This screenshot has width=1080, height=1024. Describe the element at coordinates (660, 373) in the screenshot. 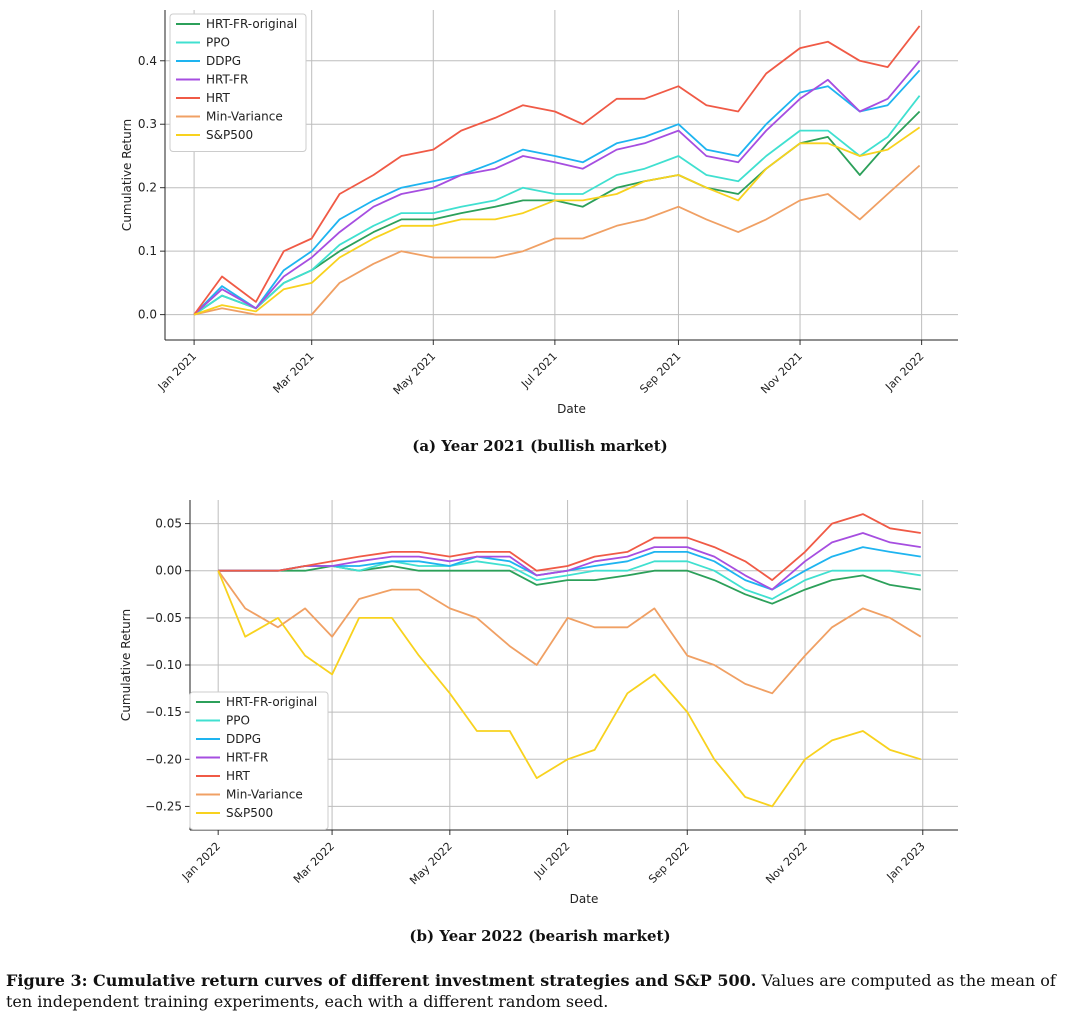

I see `x-tick-label: Sep 2021` at that location.